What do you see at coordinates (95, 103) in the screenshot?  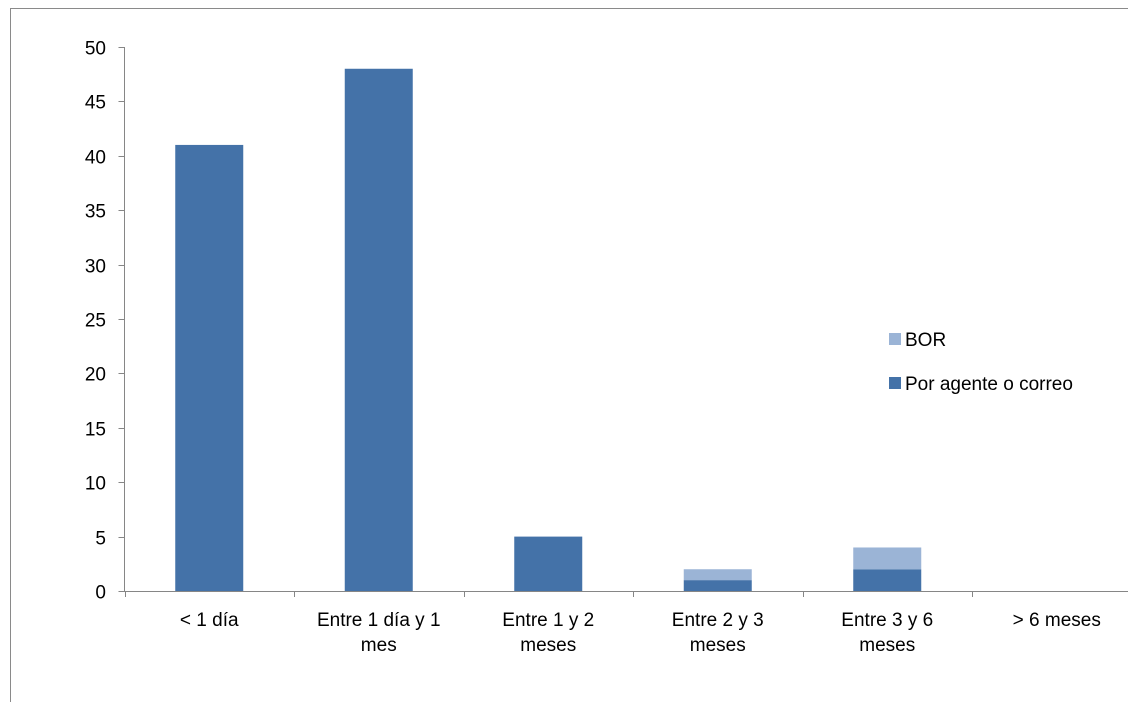 I see `y-tick-label: 45` at bounding box center [95, 103].